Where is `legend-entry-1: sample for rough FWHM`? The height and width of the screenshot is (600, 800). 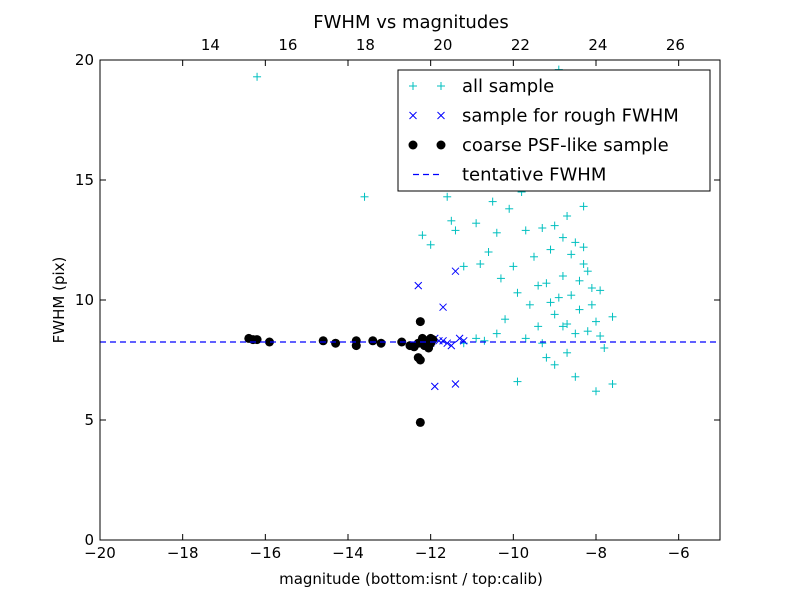
legend-entry-1: sample for rough FWHM is located at coordinates (544, 116).